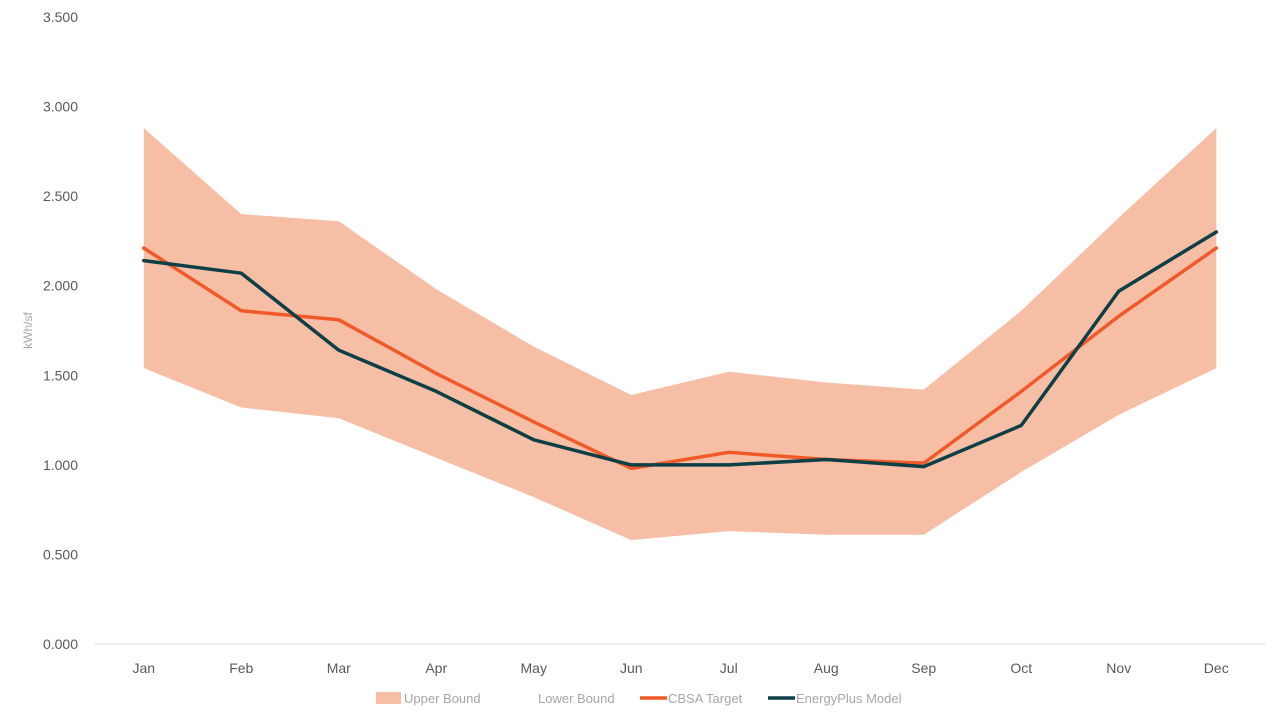  I want to click on y-tick-label: 3.500, so click(60, 17).